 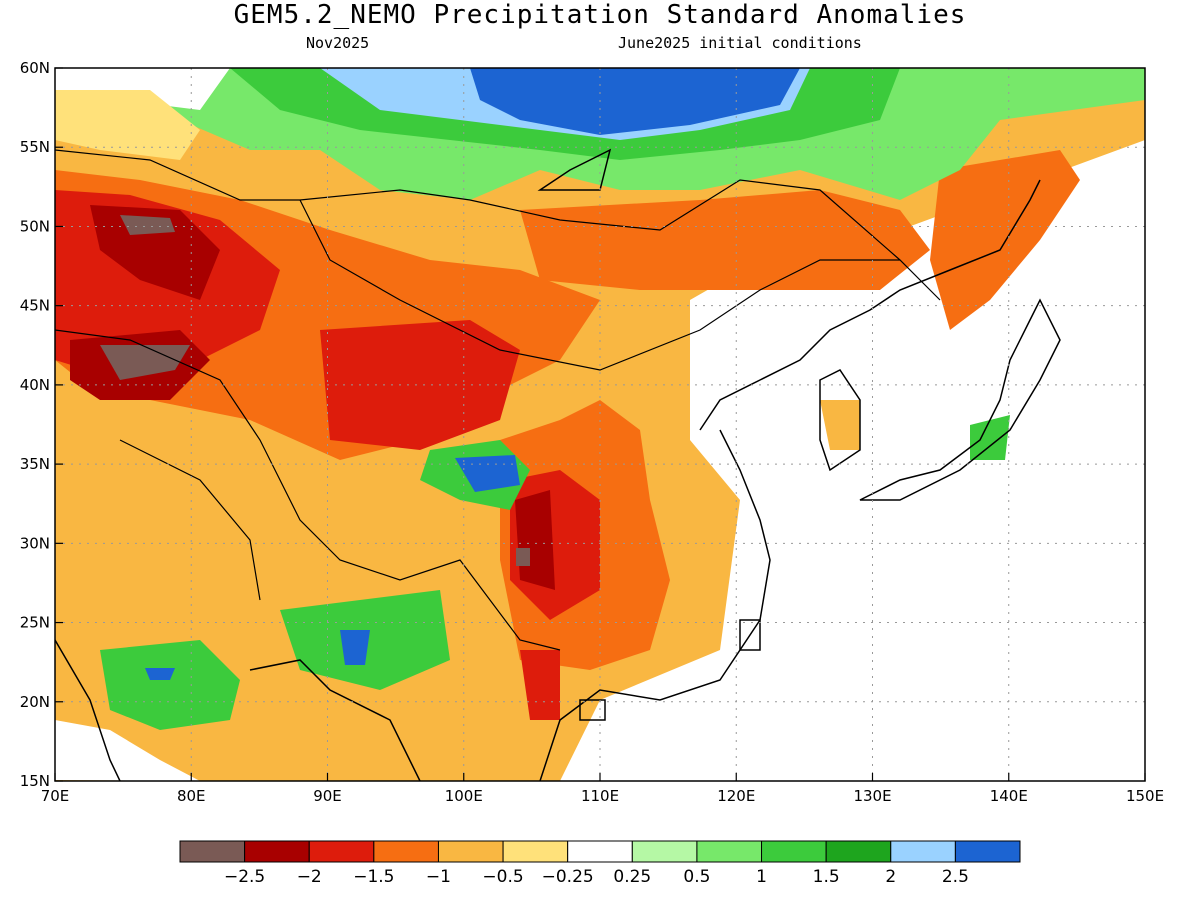 What do you see at coordinates (420, 385) in the screenshot?
I see `very-dry-tarim` at bounding box center [420, 385].